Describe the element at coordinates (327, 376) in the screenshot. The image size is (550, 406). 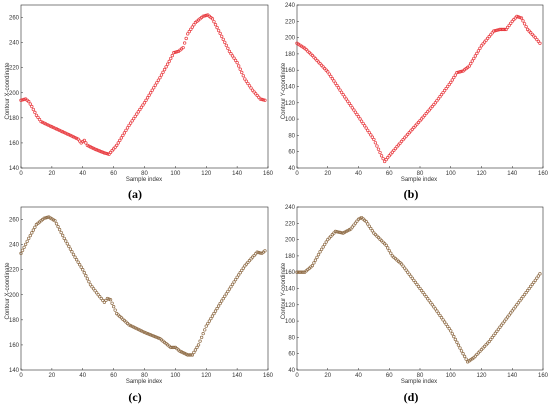
I see `panel-d-xtick-label: 20` at that location.